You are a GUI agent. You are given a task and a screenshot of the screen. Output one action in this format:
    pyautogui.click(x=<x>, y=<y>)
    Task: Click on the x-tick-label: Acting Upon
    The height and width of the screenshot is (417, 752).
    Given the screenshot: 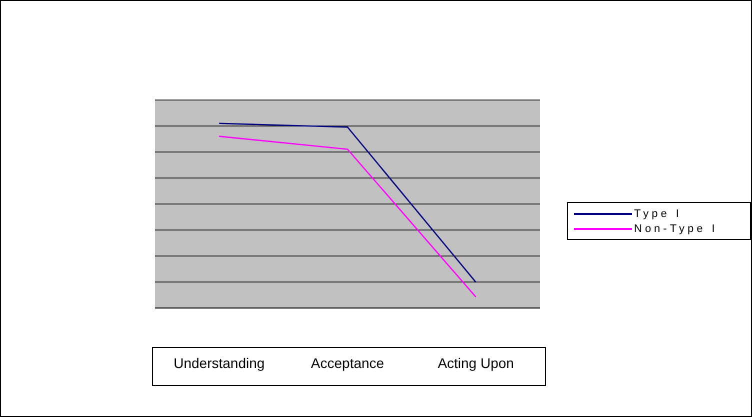 What is the action you would take?
    pyautogui.click(x=476, y=363)
    